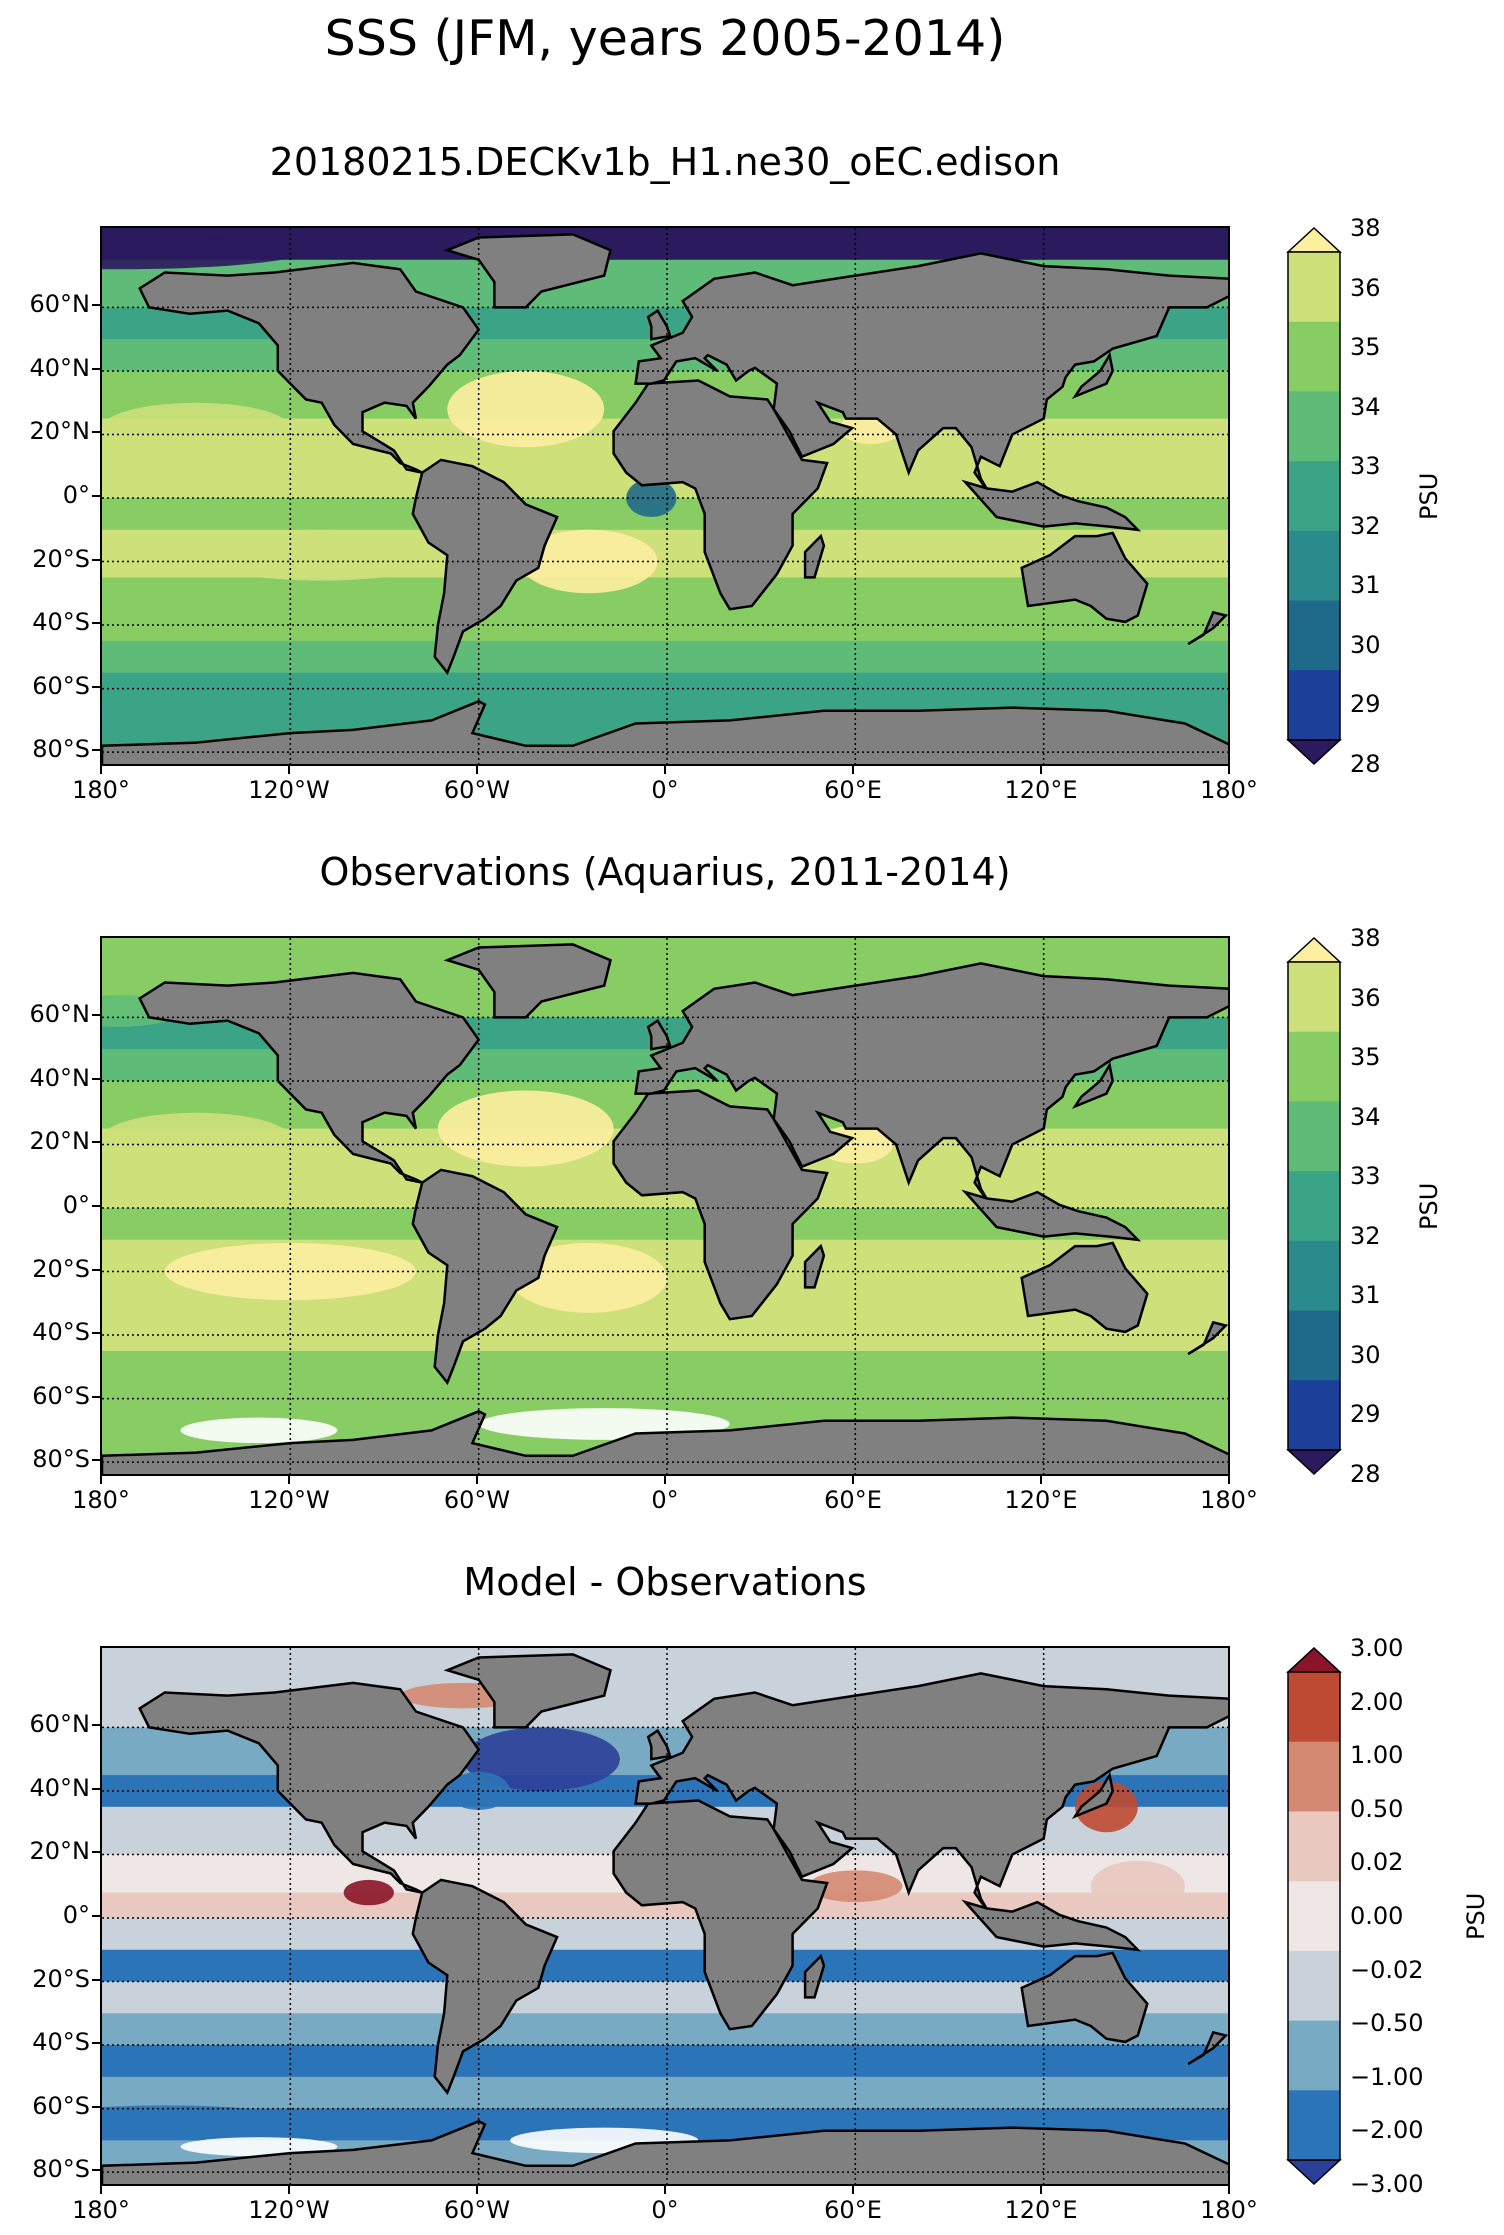 The image size is (1504, 2235). What do you see at coordinates (1387, 2076) in the screenshot?
I see `colorbar-tick-label: −1.00` at bounding box center [1387, 2076].